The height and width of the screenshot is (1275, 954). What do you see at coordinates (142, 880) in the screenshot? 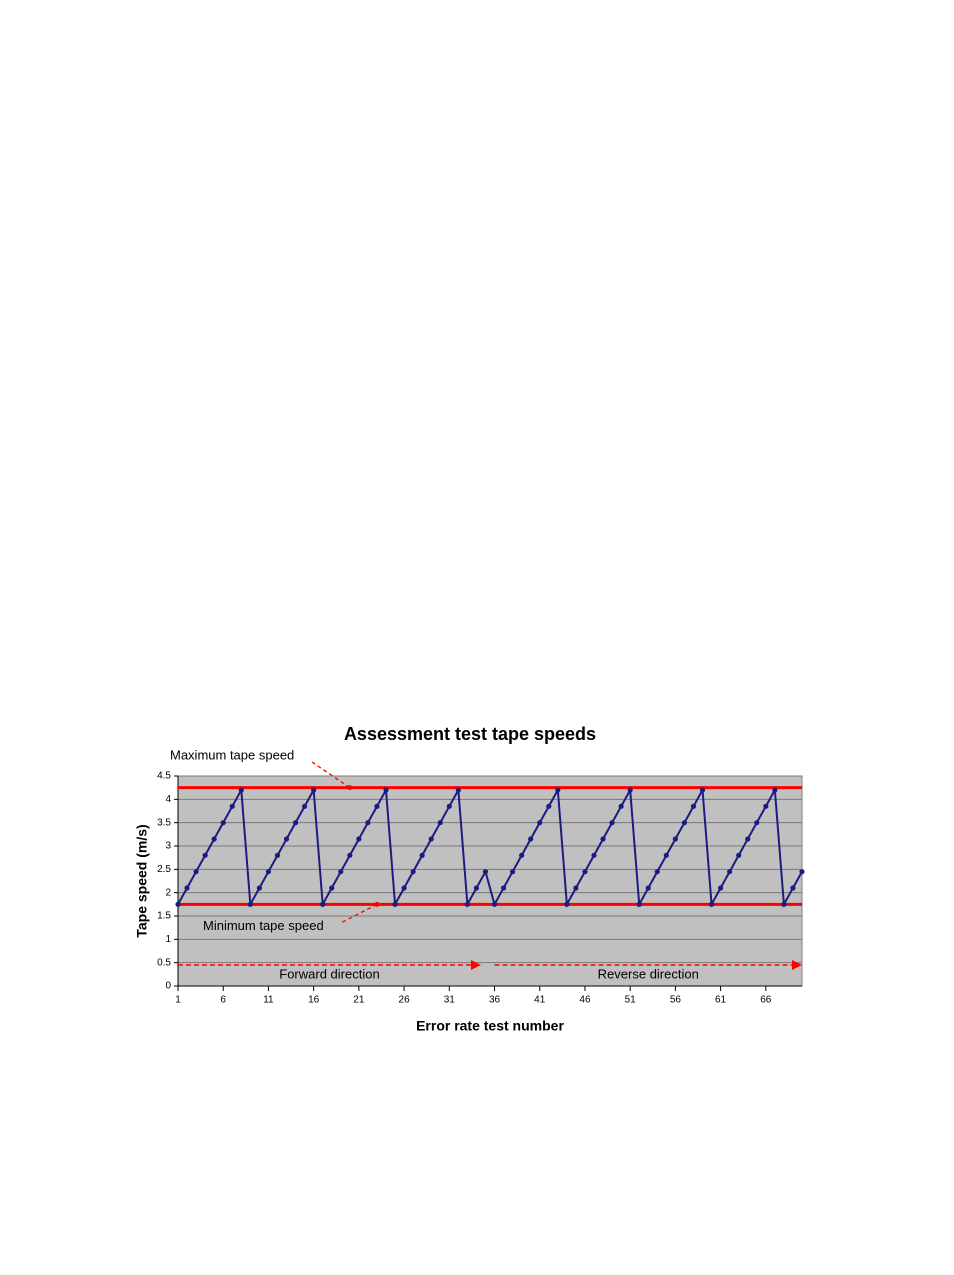
I see `y-axis-label: Tape speed (m/s)` at bounding box center [142, 880].